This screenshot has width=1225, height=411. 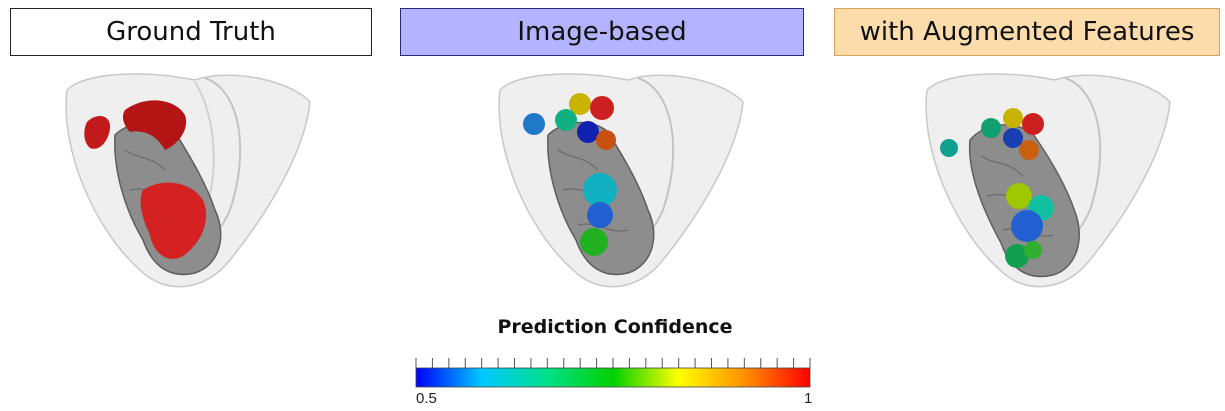 I want to click on panel-title-ground-truth: Ground Truth, so click(x=191, y=32).